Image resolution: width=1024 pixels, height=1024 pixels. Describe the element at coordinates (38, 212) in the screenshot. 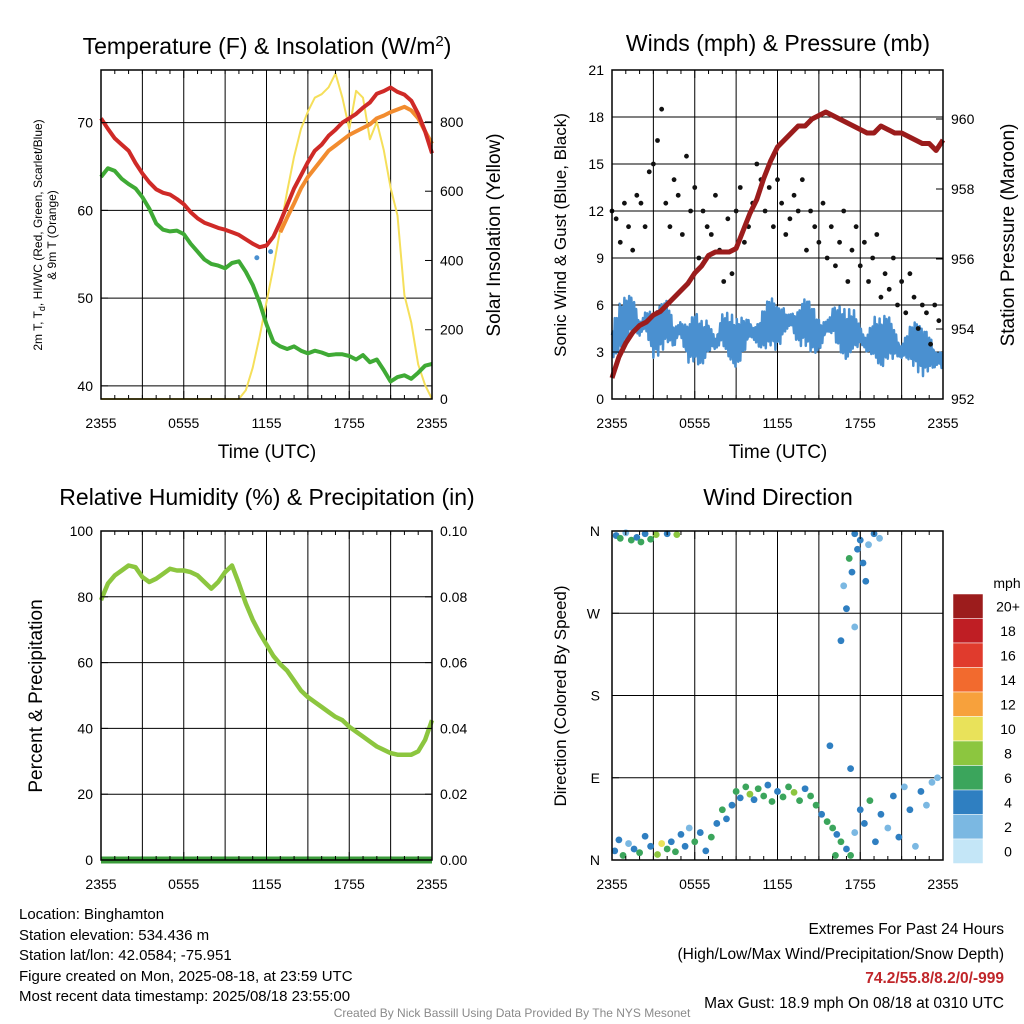

I see `temperature-y-label-part-2: , HI/WC (Red, Green, Scarlet/Blue)` at that location.